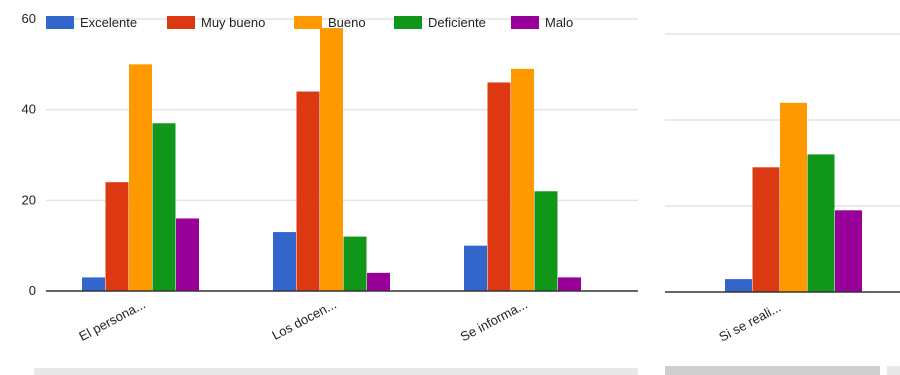  I want to click on panel-divider, so click(655, 187).